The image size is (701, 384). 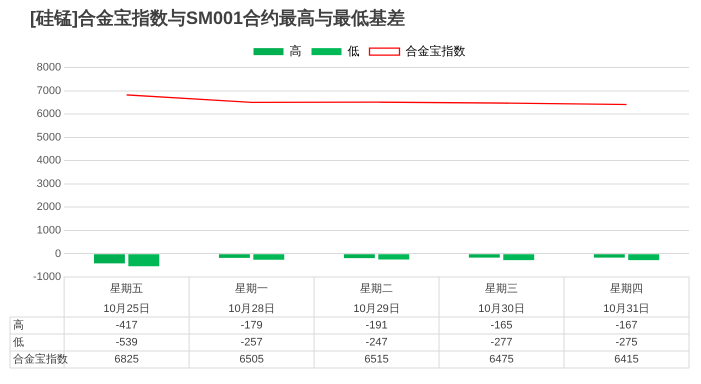 I want to click on data-label: -179, so click(x=251, y=326).